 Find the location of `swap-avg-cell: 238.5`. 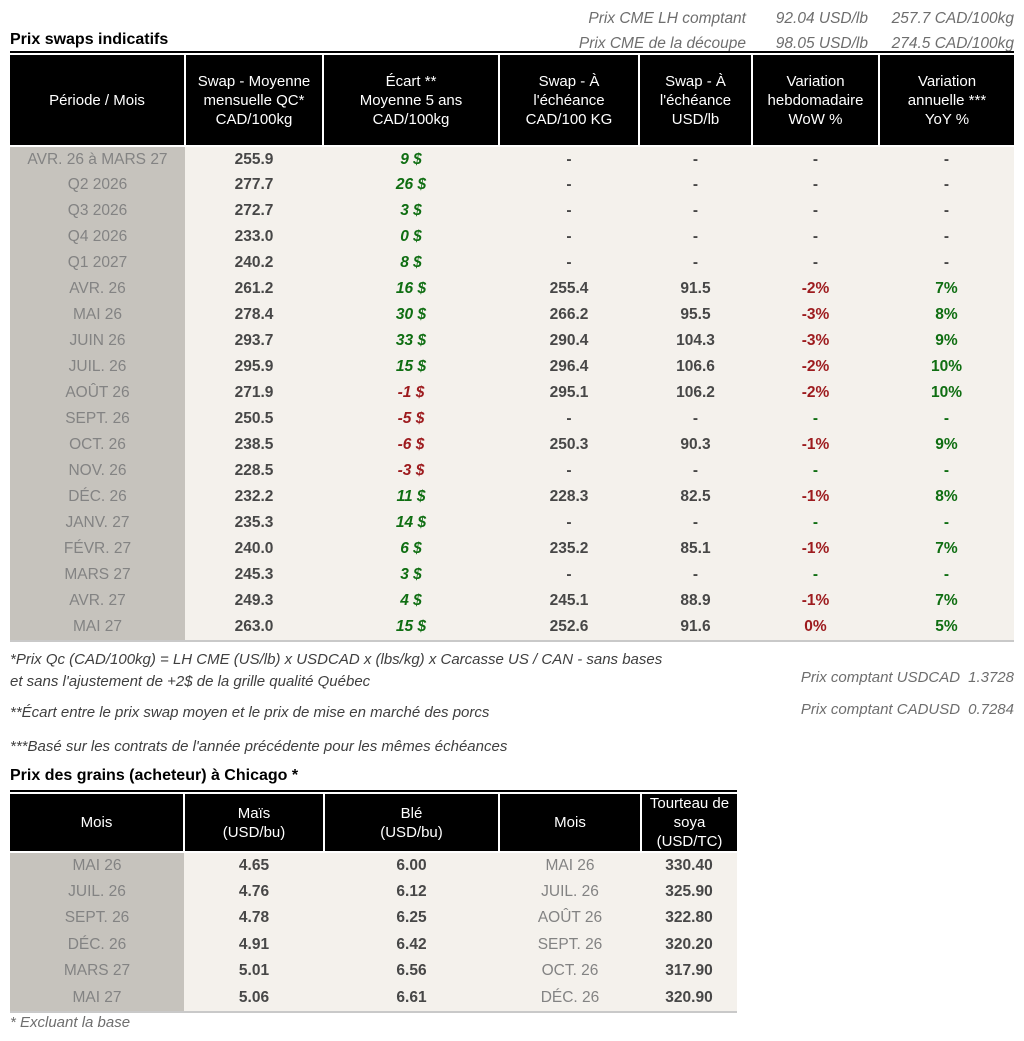

swap-avg-cell: 238.5 is located at coordinates (254, 445).